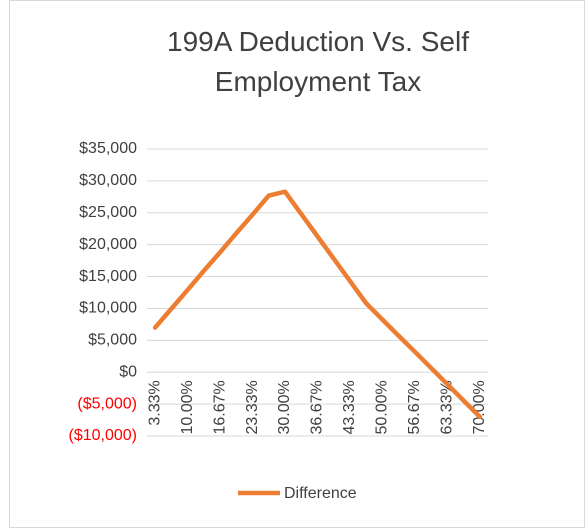 The width and height of the screenshot is (586, 529). What do you see at coordinates (187, 407) in the screenshot?
I see `x-tick-label: 10.00%` at bounding box center [187, 407].